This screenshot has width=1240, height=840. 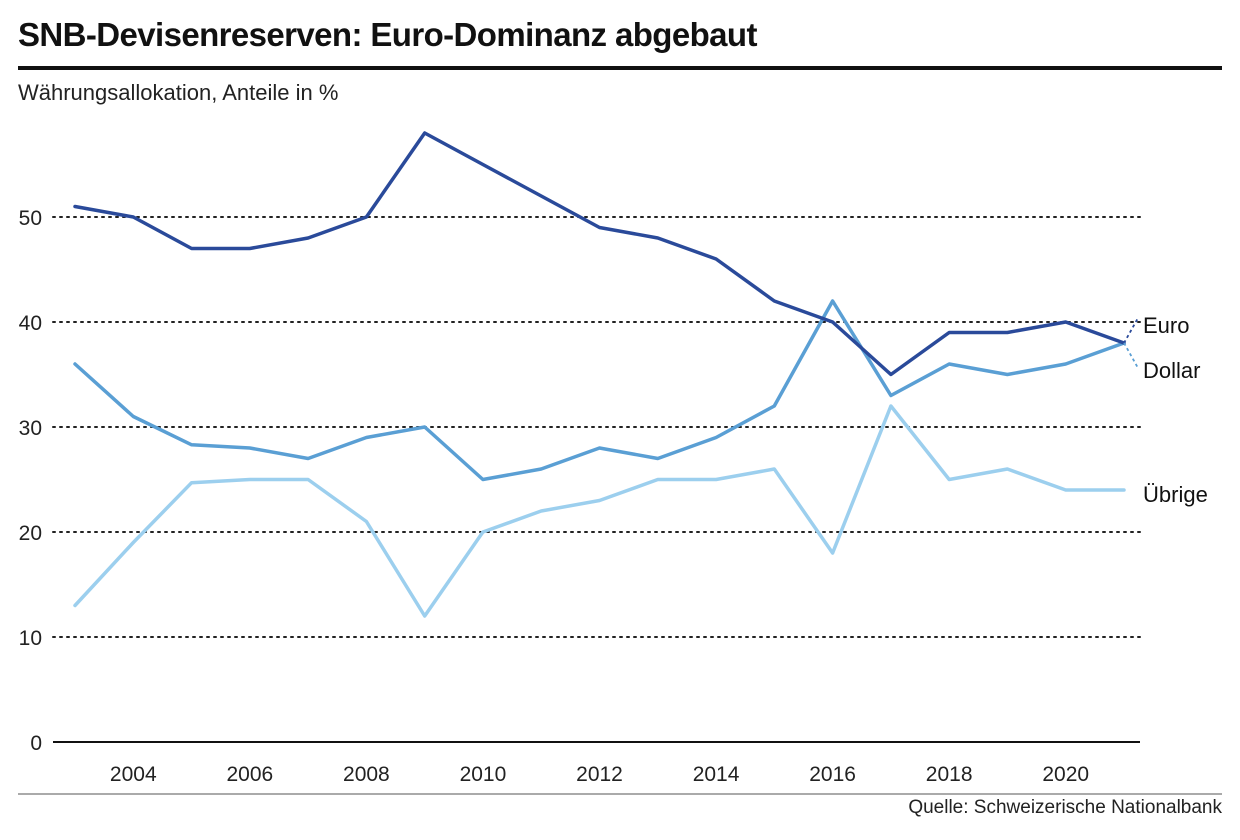 What do you see at coordinates (1065, 364) in the screenshot?
I see `data-point-dollar-2020` at bounding box center [1065, 364].